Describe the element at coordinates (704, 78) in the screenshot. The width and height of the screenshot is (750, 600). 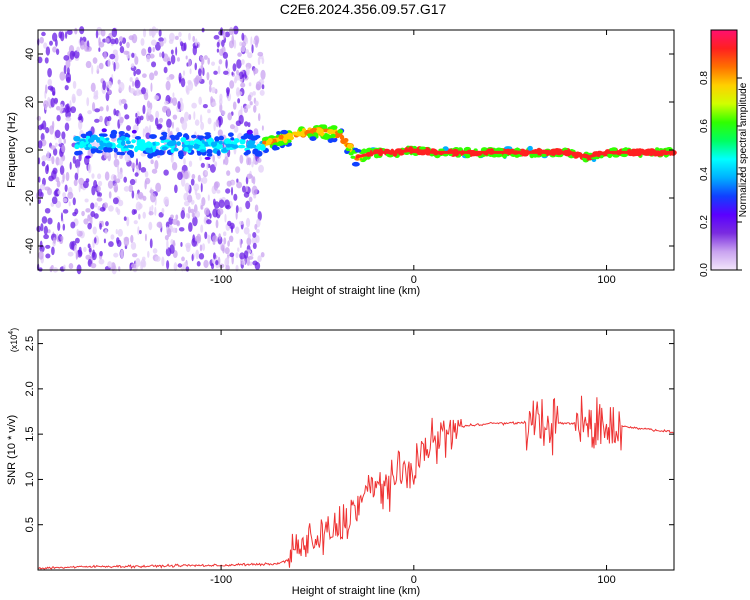
I see `colorbar-tick-label: 0.8` at that location.